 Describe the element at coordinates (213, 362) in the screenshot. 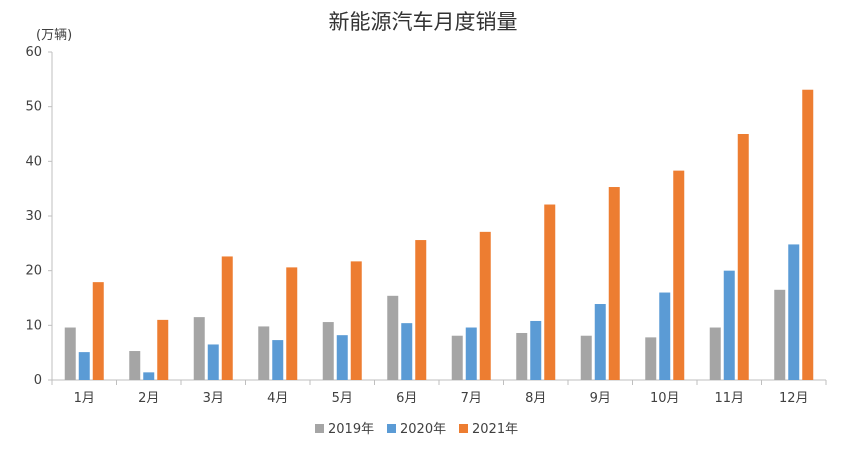

I see `bar-2020年-3月` at that location.